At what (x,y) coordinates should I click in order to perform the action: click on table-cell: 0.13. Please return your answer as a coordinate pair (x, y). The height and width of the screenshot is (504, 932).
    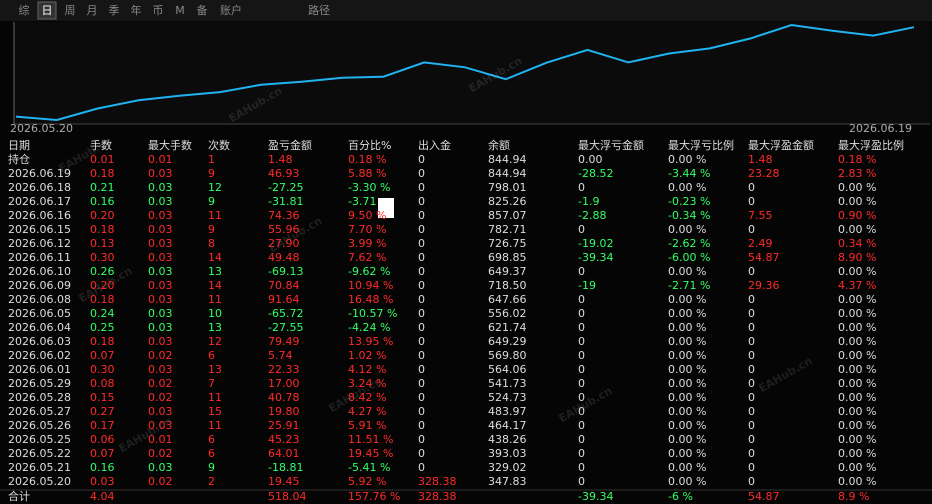
    Looking at the image, I should click on (102, 243).